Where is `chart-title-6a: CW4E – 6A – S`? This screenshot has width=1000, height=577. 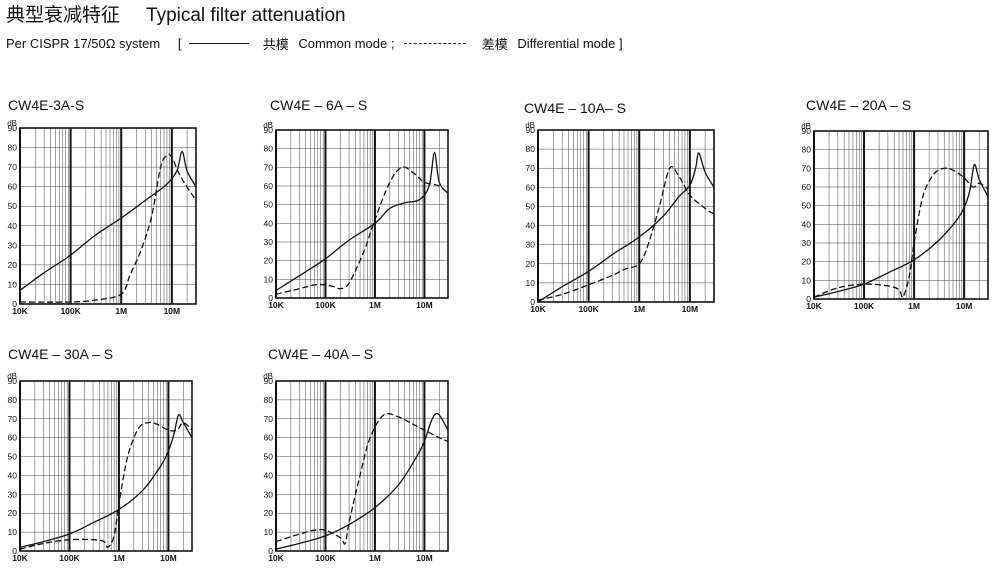 chart-title-6a: CW4E – 6A – S is located at coordinates (319, 105).